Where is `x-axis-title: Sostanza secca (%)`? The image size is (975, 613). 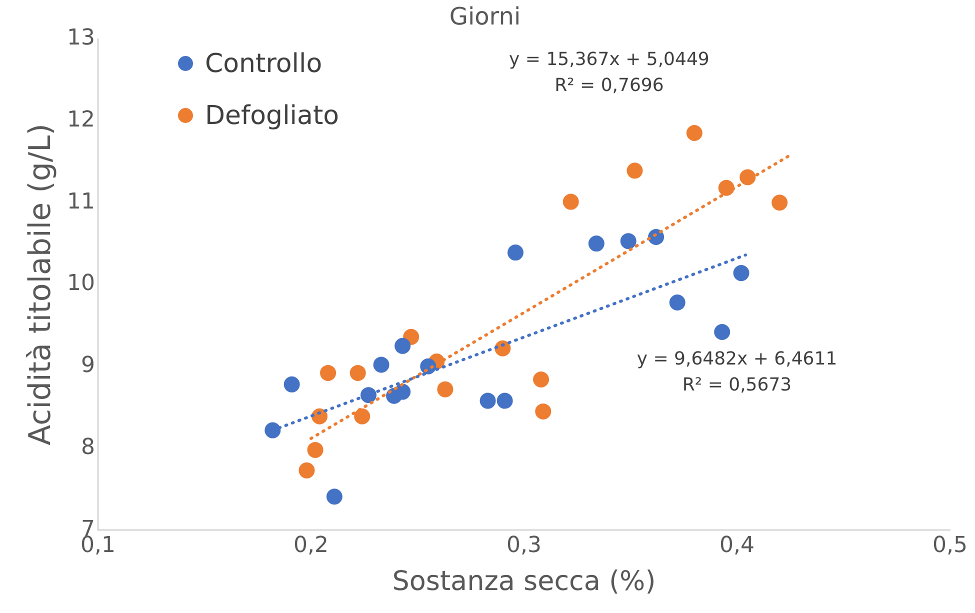 x-axis-title: Sostanza secca (%) is located at coordinates (524, 581).